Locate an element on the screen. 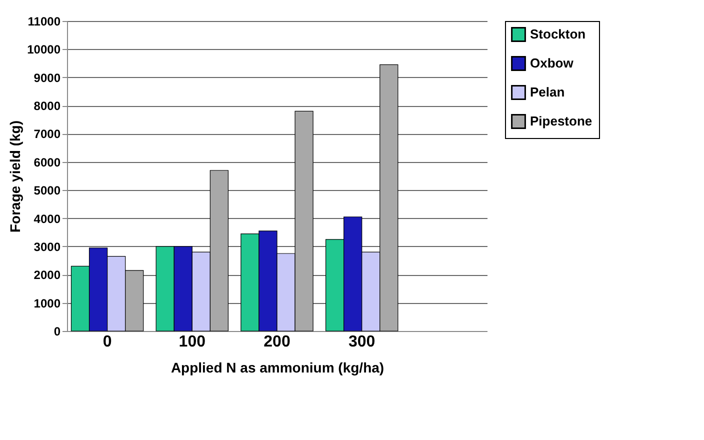 The width and height of the screenshot is (704, 440). x-tick-label: 200 is located at coordinates (277, 342).